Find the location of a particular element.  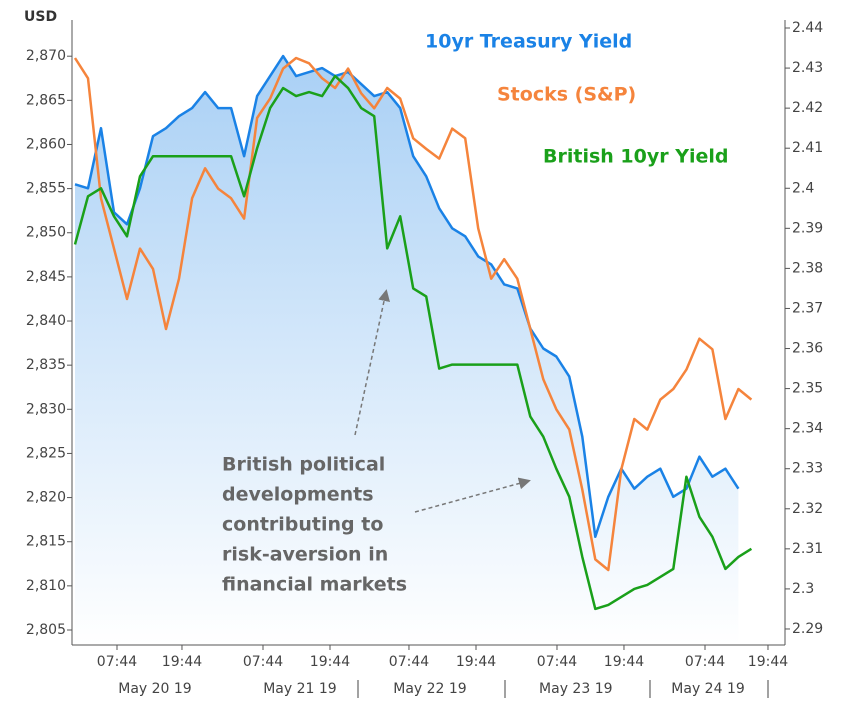

y2-tick-label: 2.36 is located at coordinates (807, 349).